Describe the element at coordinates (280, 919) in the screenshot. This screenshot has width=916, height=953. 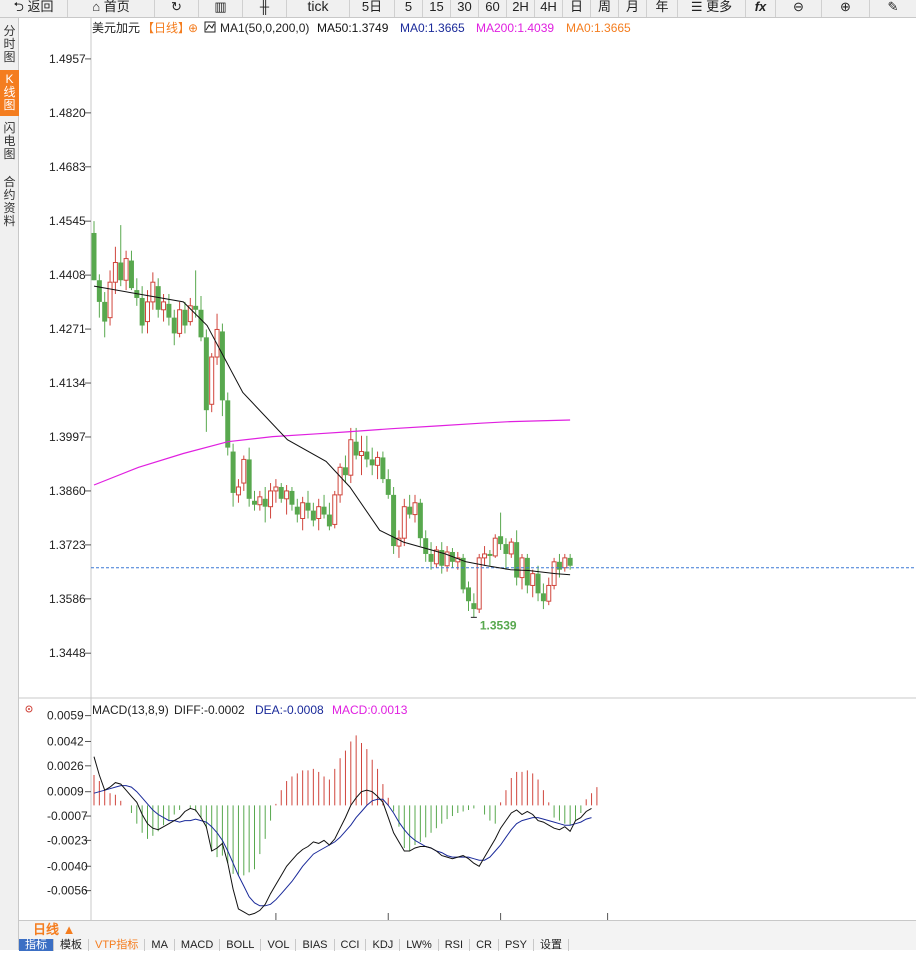
I see `date-tick-label: 2025/04` at that location.